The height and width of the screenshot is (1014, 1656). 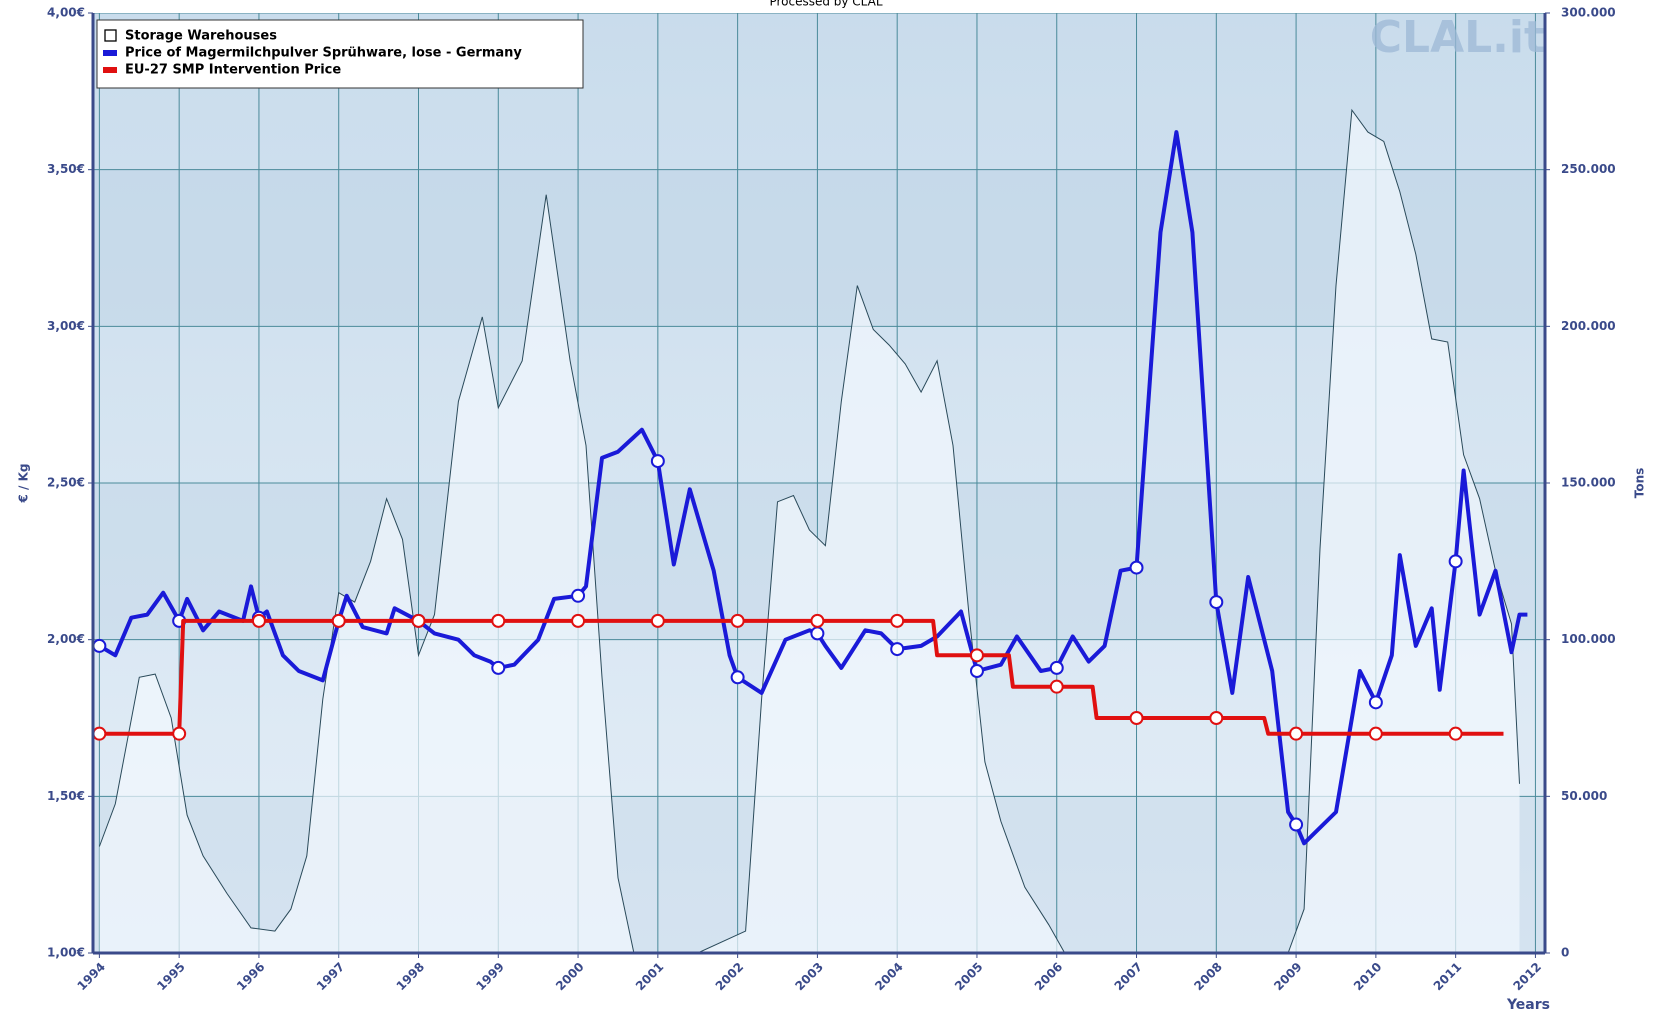 What do you see at coordinates (1588, 639) in the screenshot?
I see `y2-tick-label: 100.000` at bounding box center [1588, 639].